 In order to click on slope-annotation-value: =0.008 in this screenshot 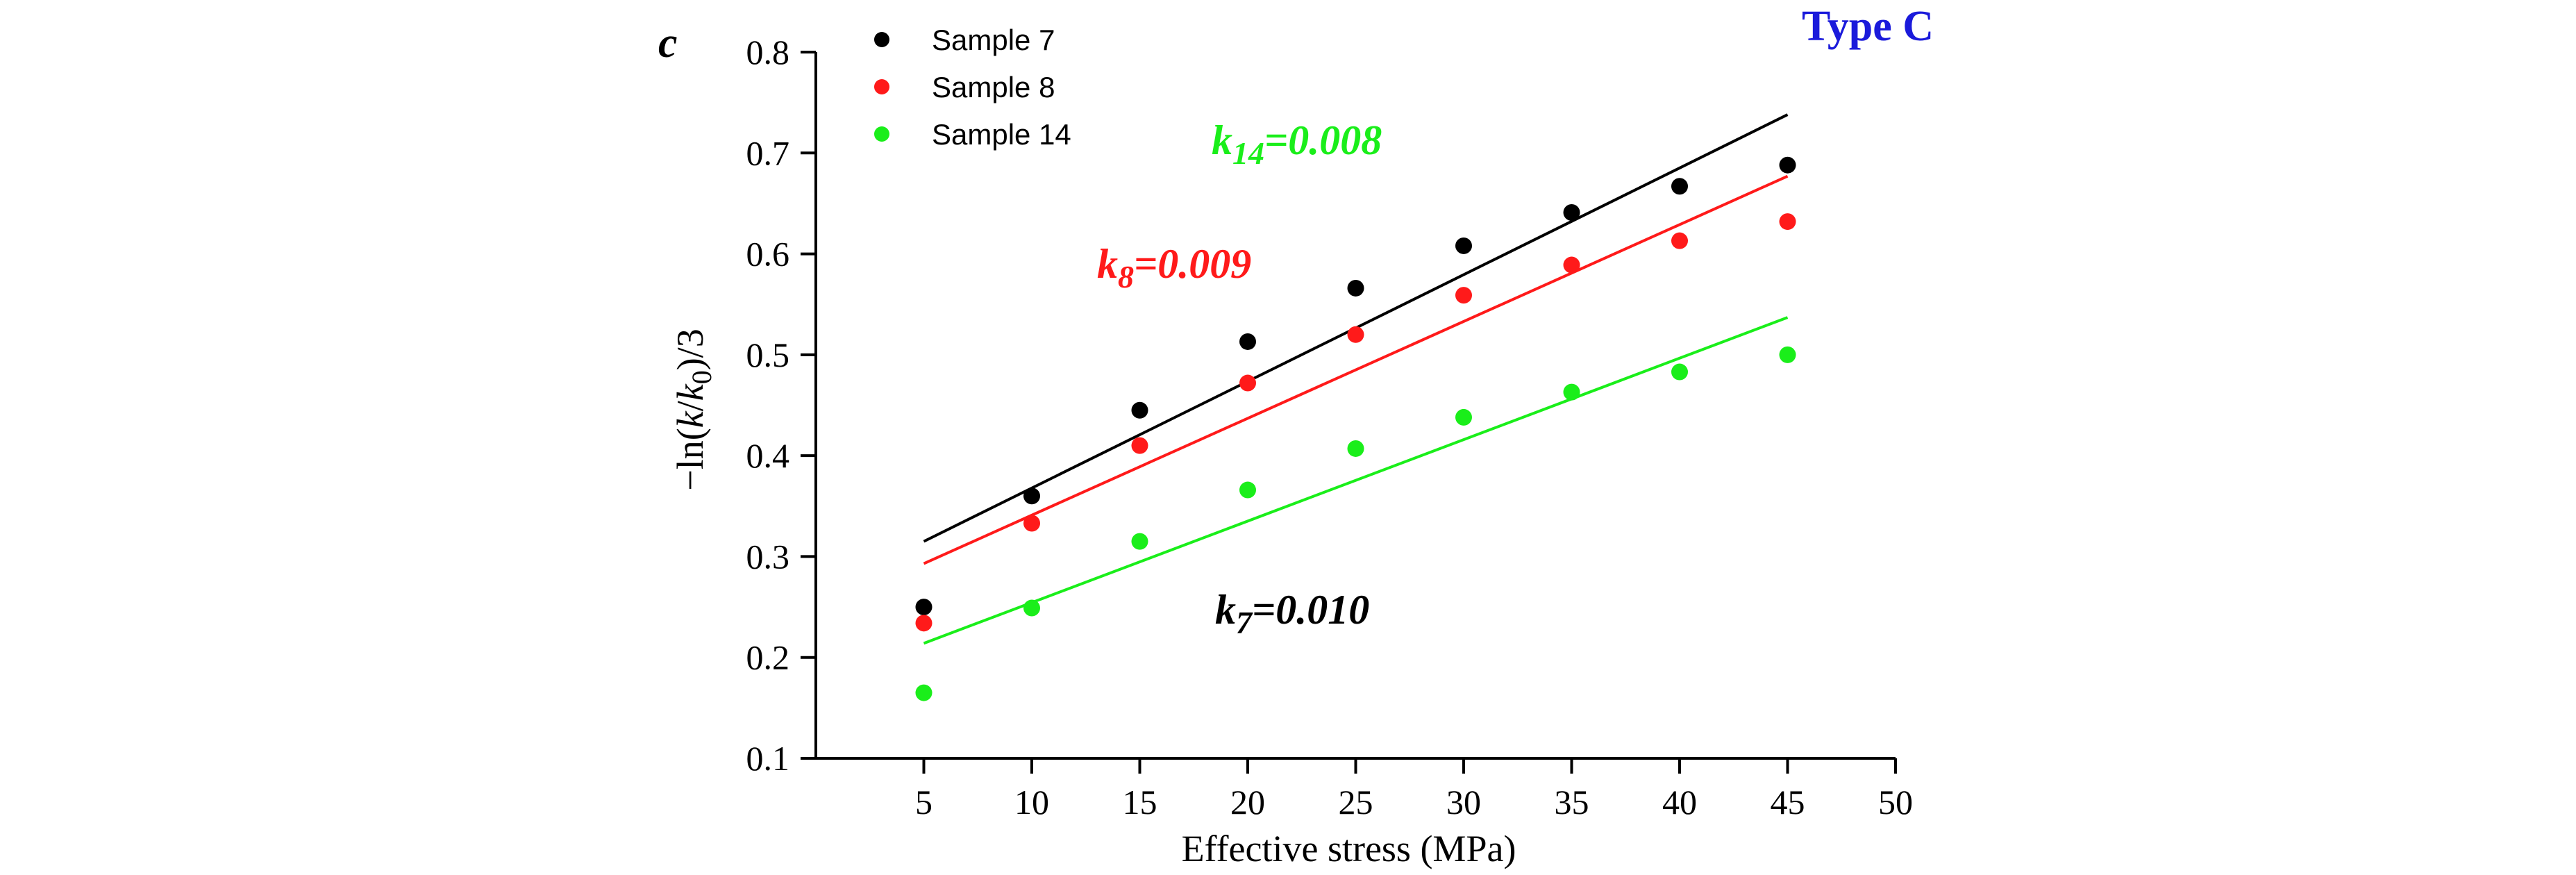, I will do `click(1323, 140)`.